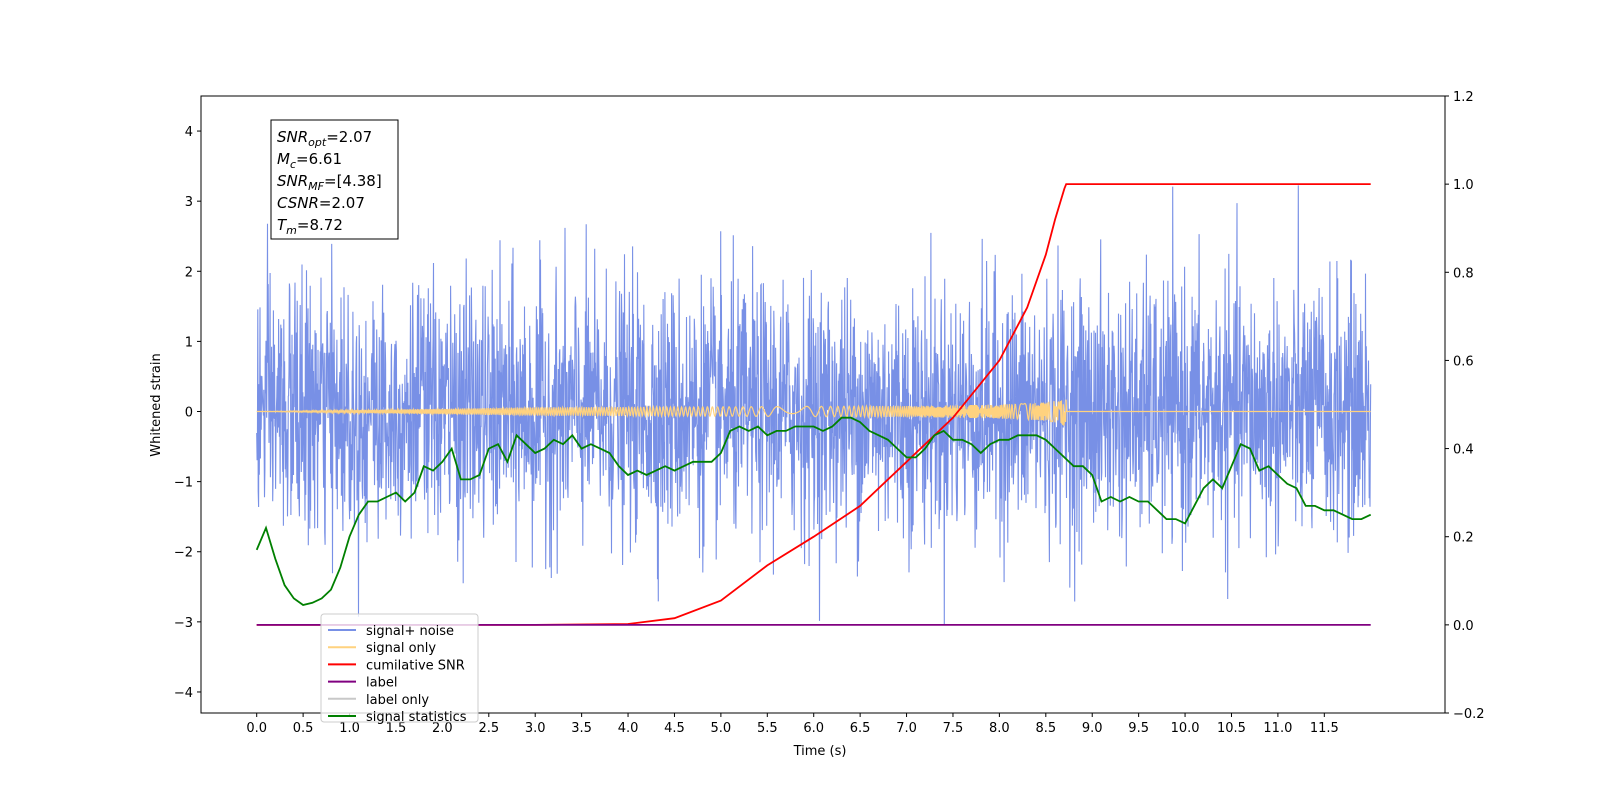 The height and width of the screenshot is (800, 1600). Describe the element at coordinates (381, 683) in the screenshot. I see `legend-label: label` at that location.